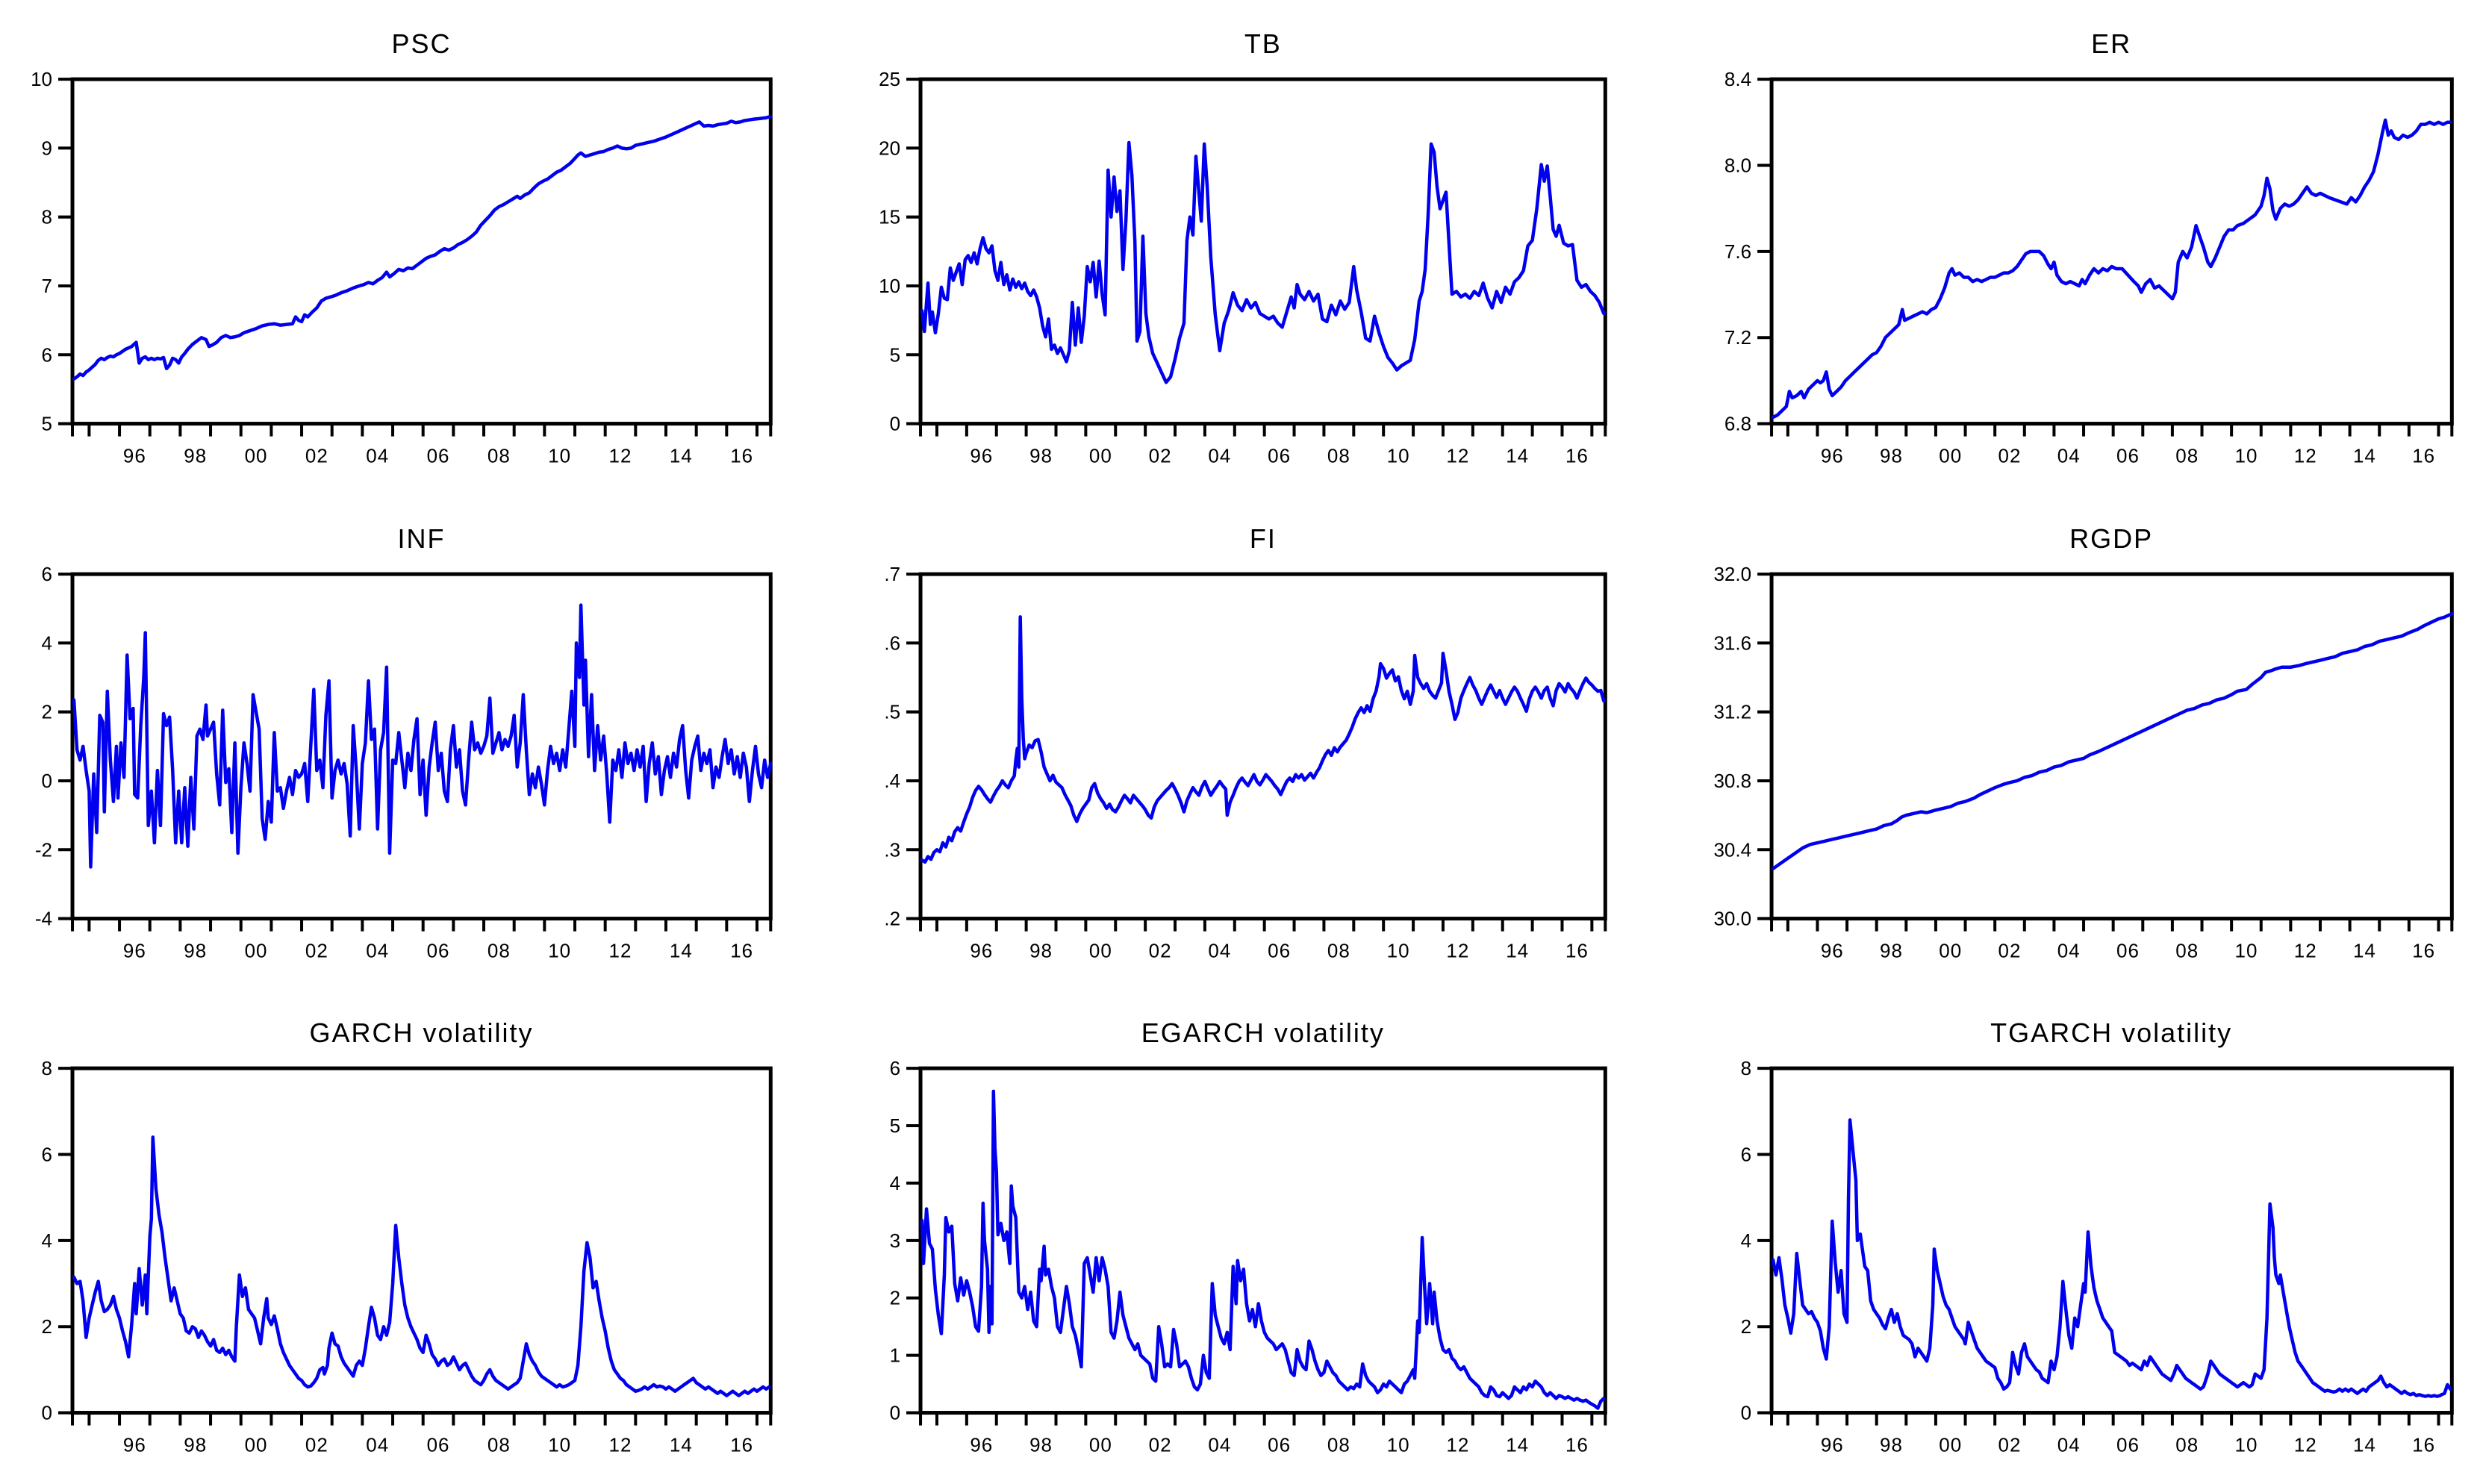 The height and width of the screenshot is (1484, 2480). Describe the element at coordinates (1263, 538) in the screenshot. I see `chart-title-fi: FI` at that location.